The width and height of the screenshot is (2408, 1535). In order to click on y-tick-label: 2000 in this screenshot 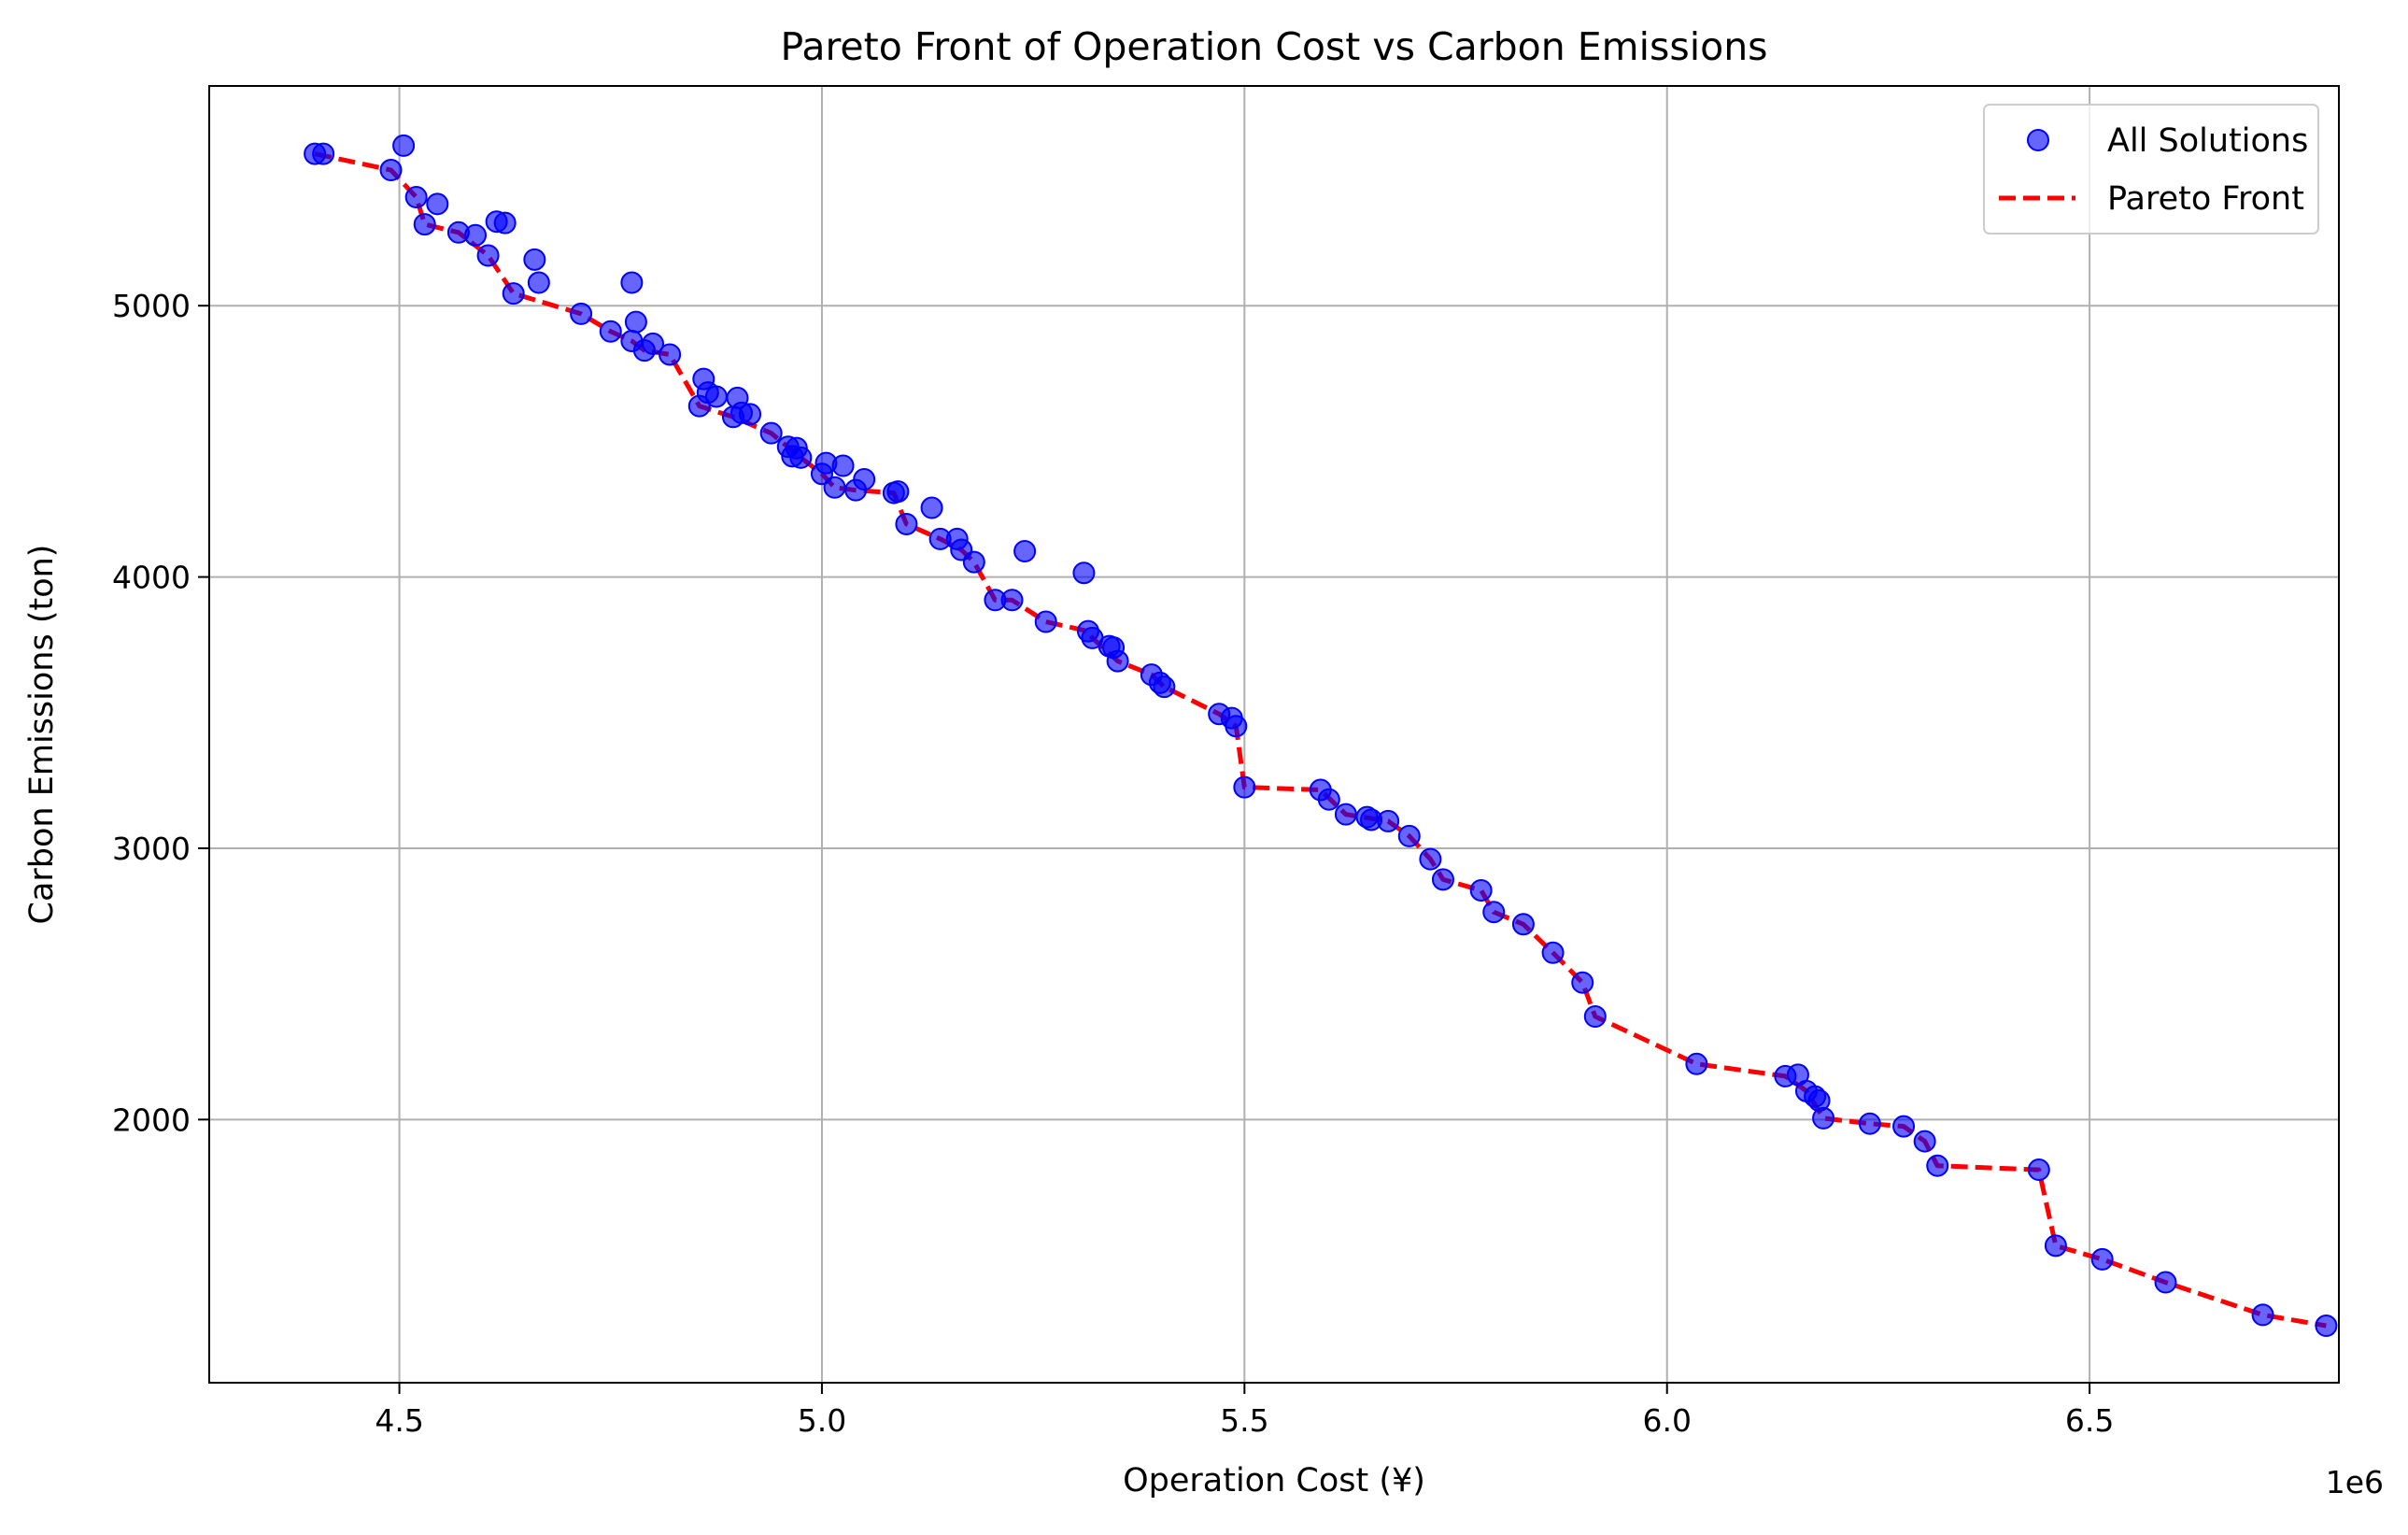, I will do `click(151, 1120)`.